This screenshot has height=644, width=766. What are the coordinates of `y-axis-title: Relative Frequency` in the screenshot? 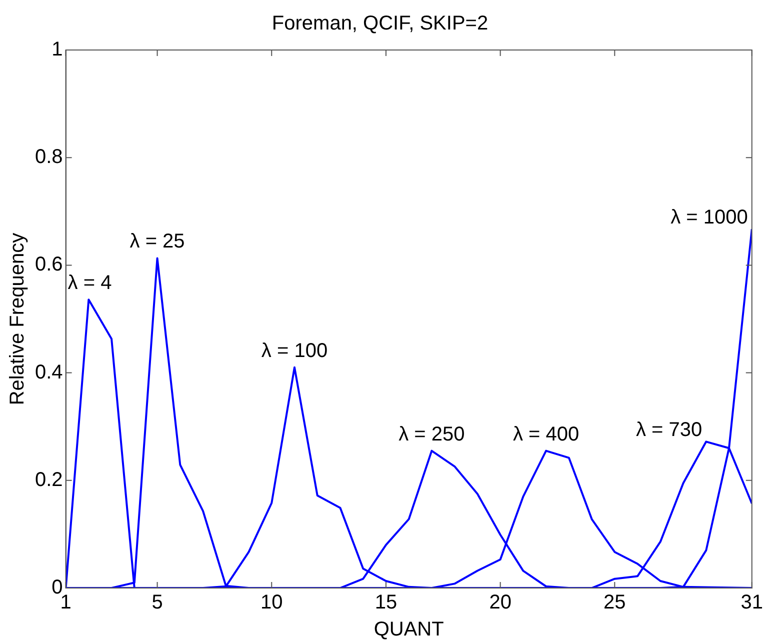 It's located at (17, 319).